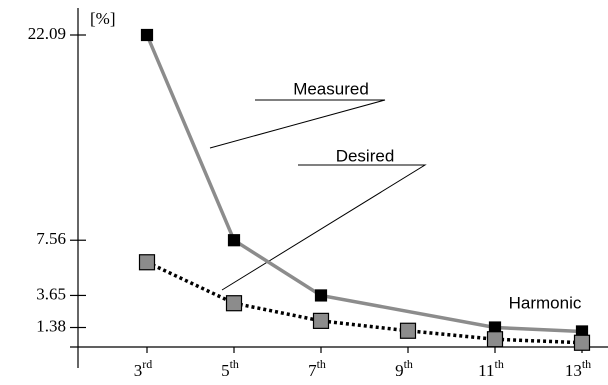  I want to click on y-axis-label: [%], so click(102, 18).